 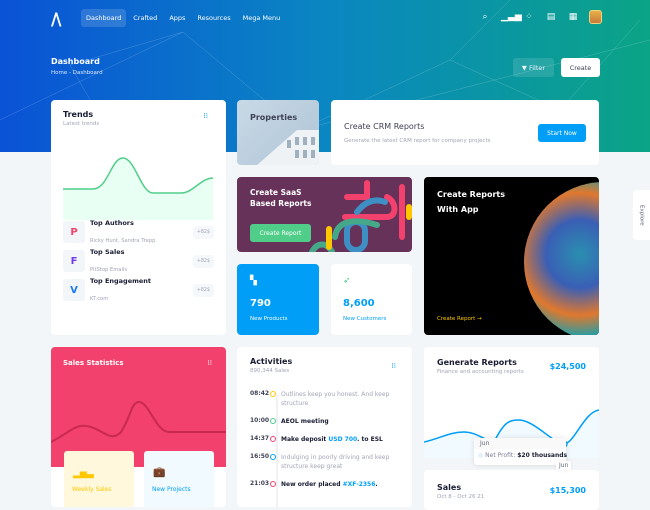 I want to click on products-value: 790, so click(x=260, y=303).